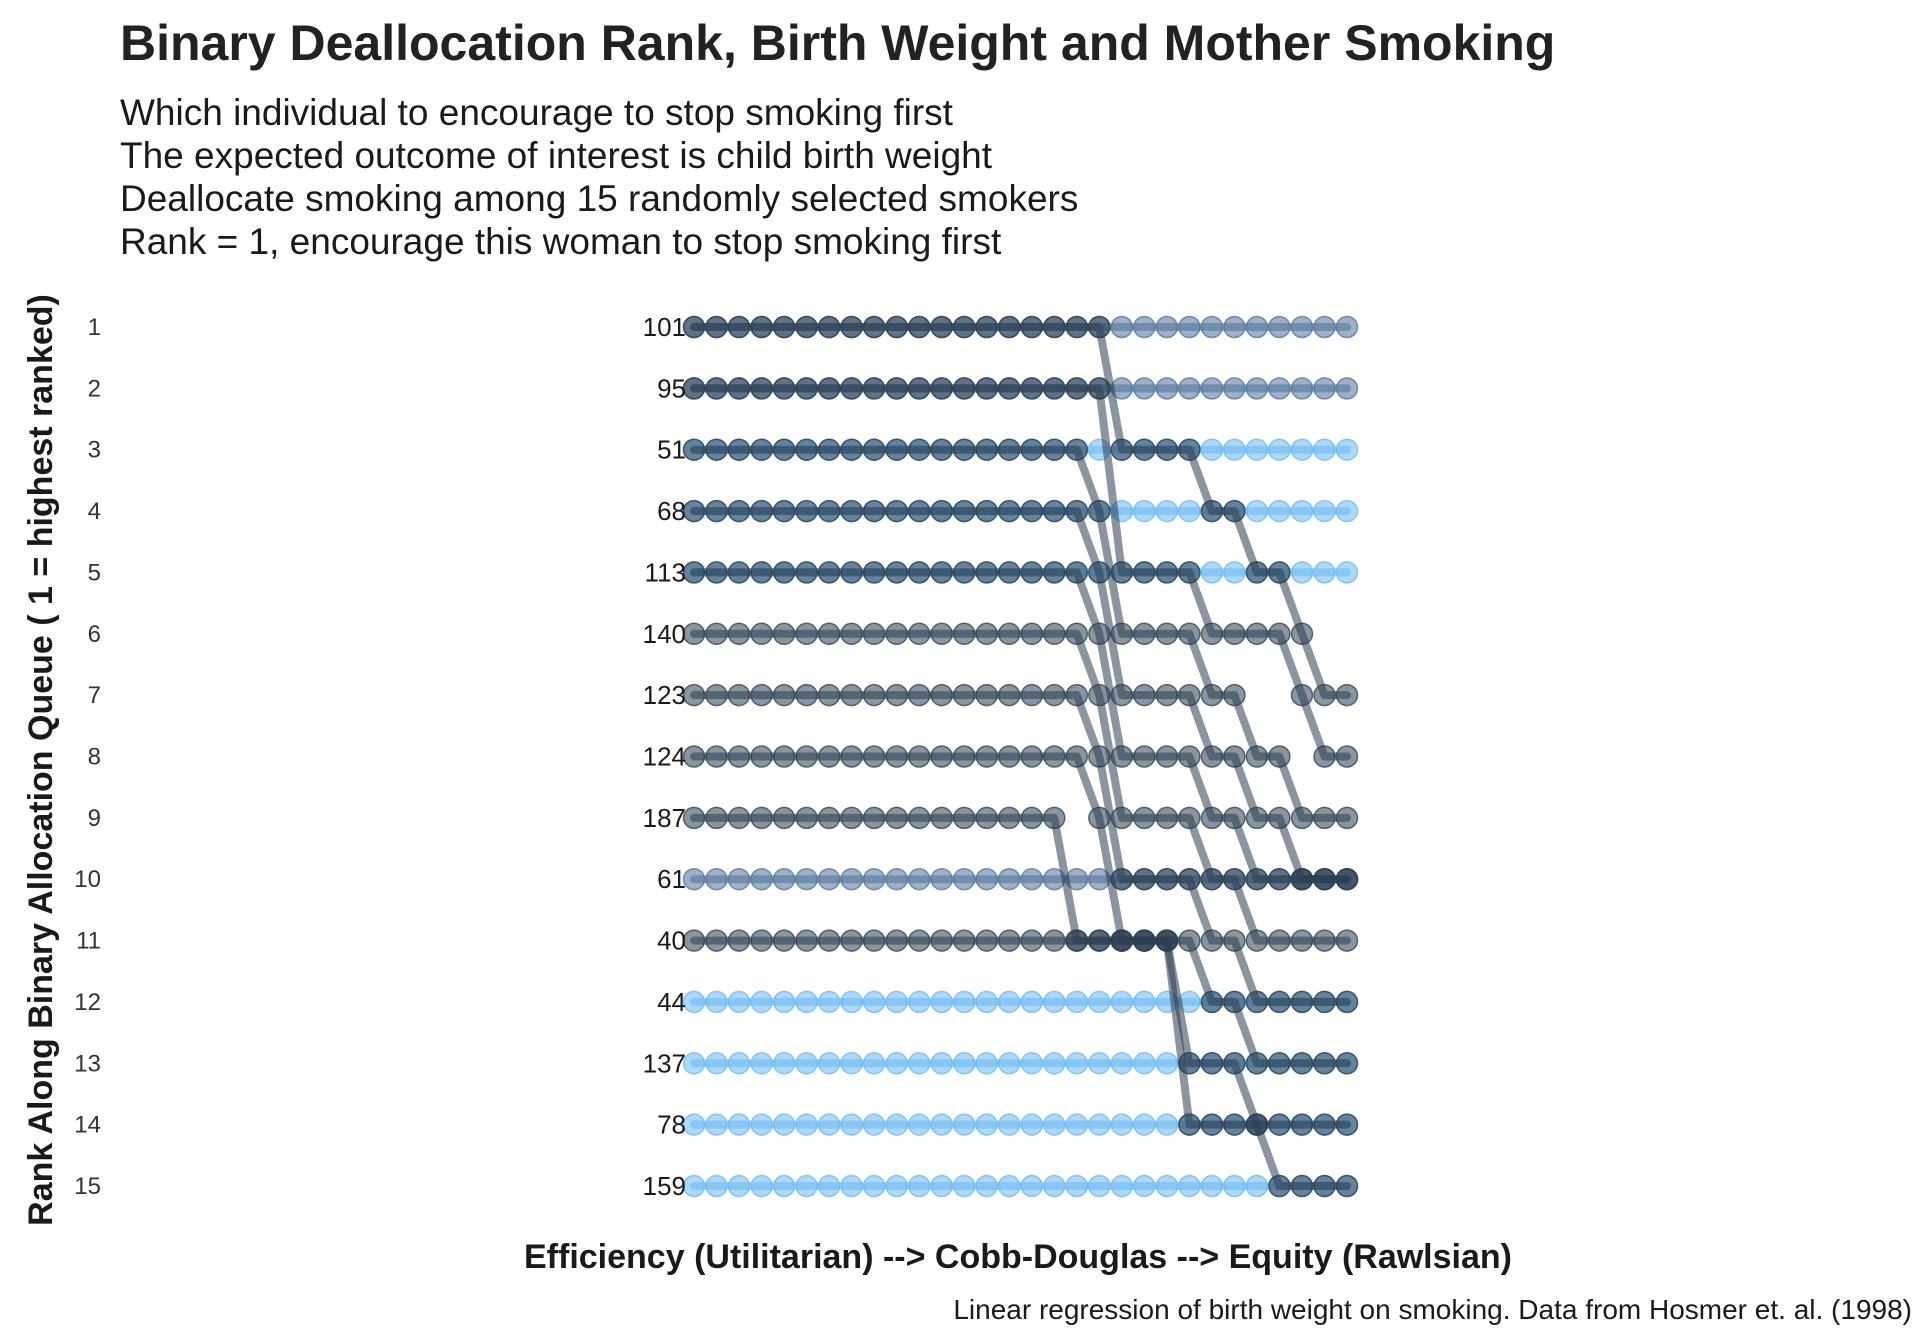 The width and height of the screenshot is (1920, 1344). What do you see at coordinates (87, 1125) in the screenshot?
I see `y-tick-label: 14` at bounding box center [87, 1125].